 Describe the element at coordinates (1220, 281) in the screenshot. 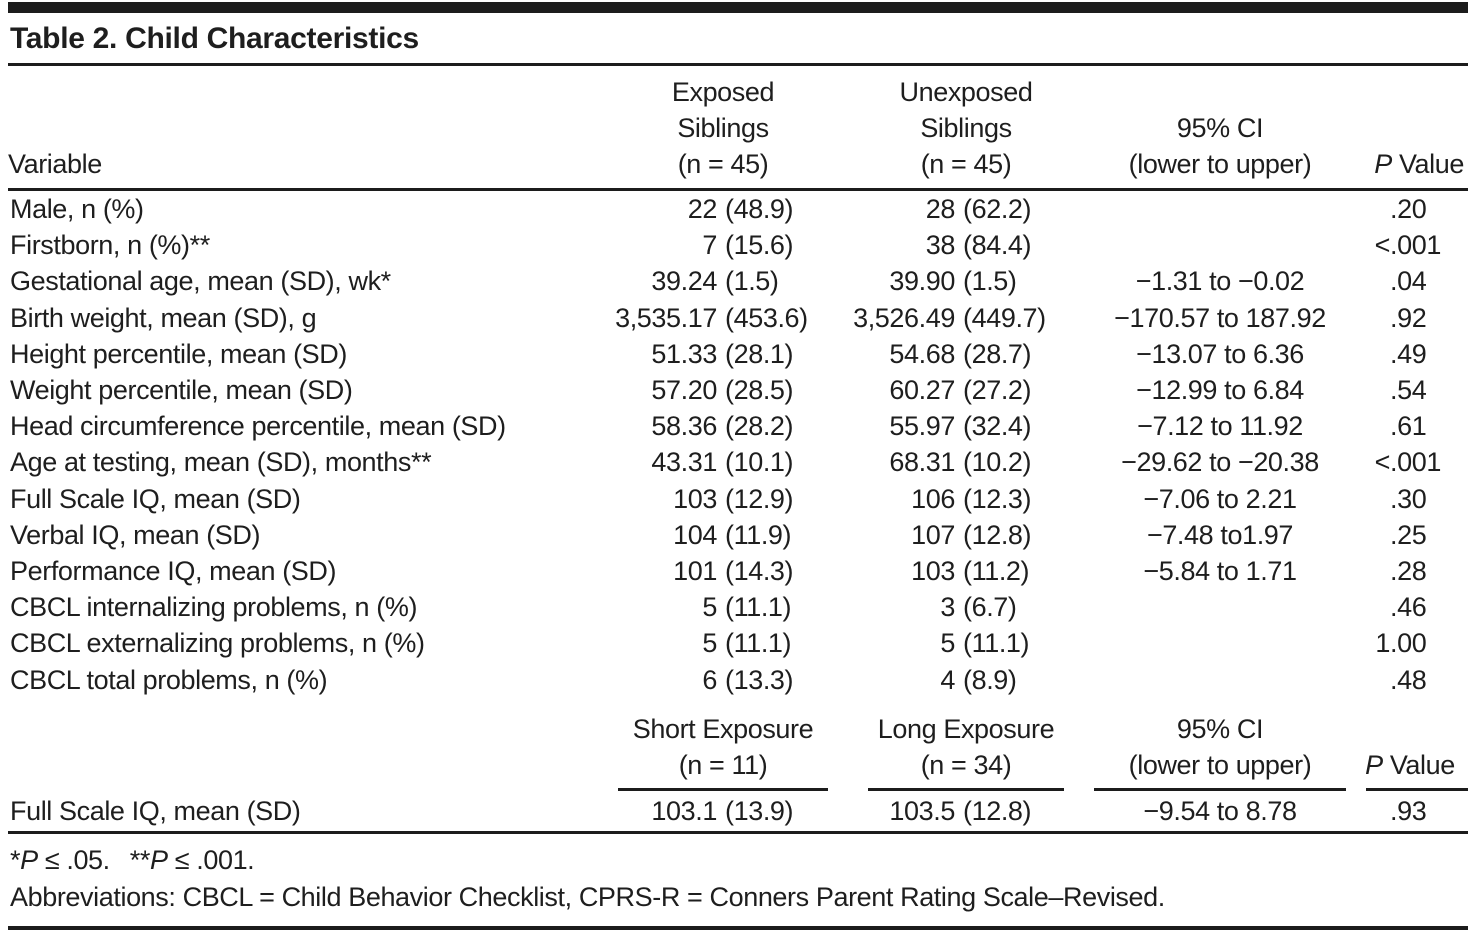

I see `ci-cell: −1.31 to −0.02` at that location.